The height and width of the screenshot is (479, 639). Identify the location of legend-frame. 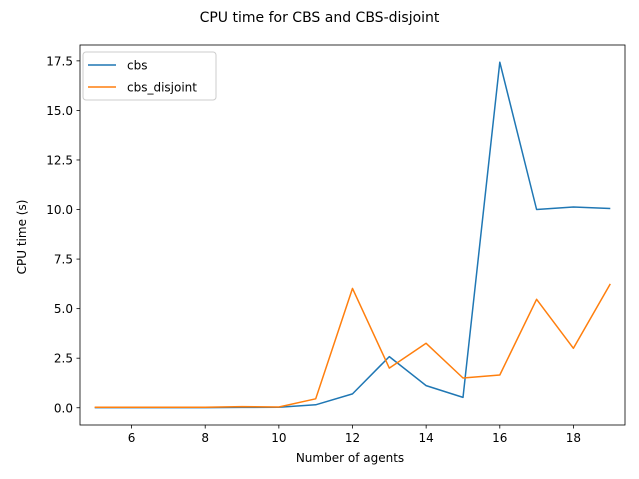
(149, 76).